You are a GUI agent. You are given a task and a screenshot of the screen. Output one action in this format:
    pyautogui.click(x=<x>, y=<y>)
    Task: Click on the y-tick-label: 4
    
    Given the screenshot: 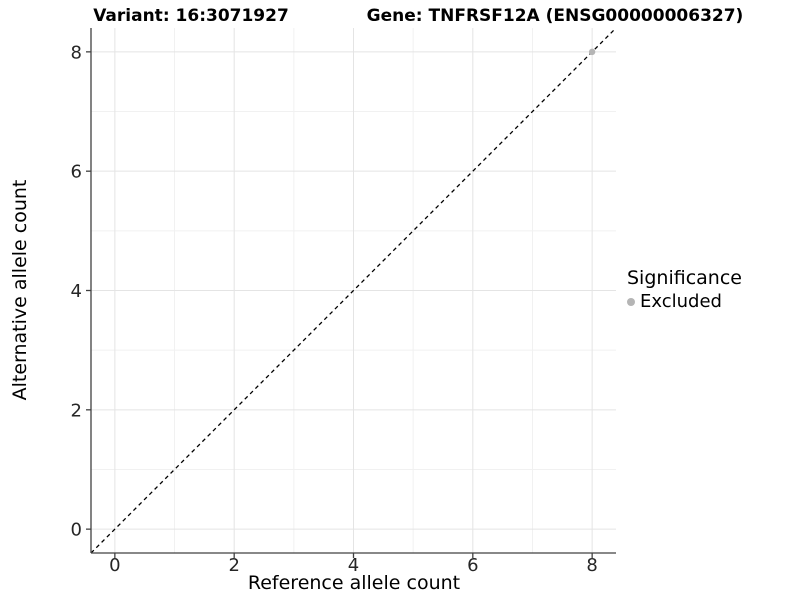 What is the action you would take?
    pyautogui.click(x=76, y=291)
    